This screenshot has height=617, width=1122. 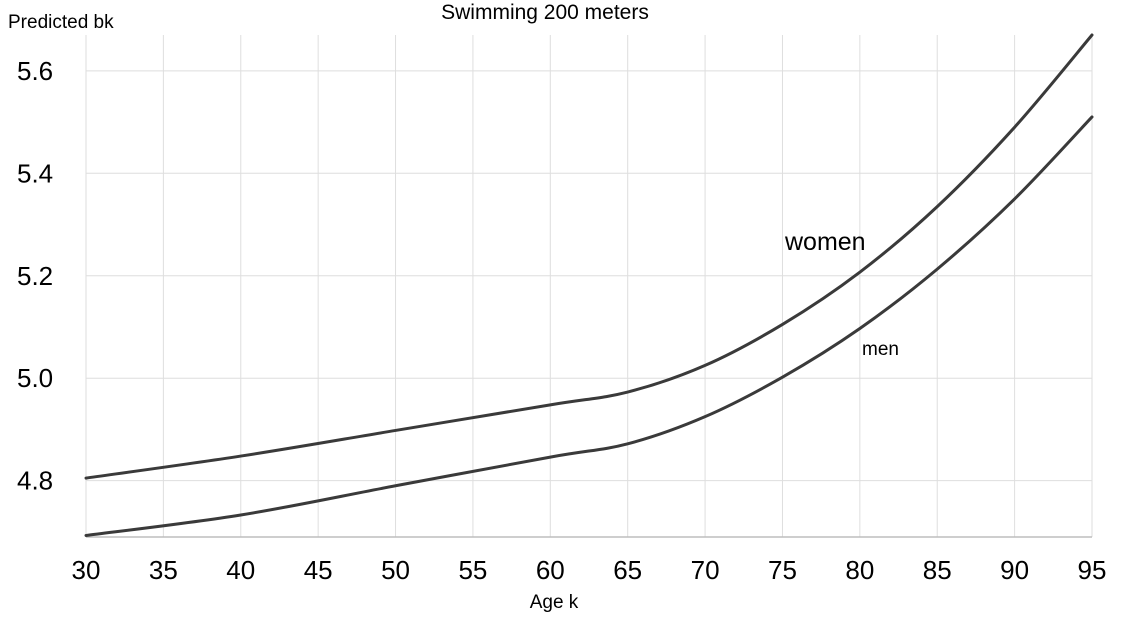 What do you see at coordinates (550, 570) in the screenshot?
I see `x-tick-label: 60` at bounding box center [550, 570].